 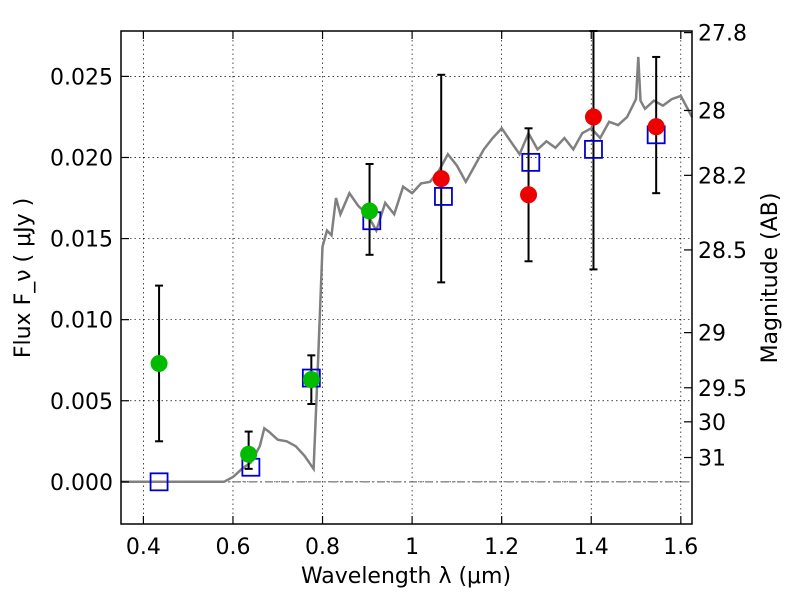 What do you see at coordinates (322, 547) in the screenshot?
I see `x-tick-label: 0.8` at bounding box center [322, 547].